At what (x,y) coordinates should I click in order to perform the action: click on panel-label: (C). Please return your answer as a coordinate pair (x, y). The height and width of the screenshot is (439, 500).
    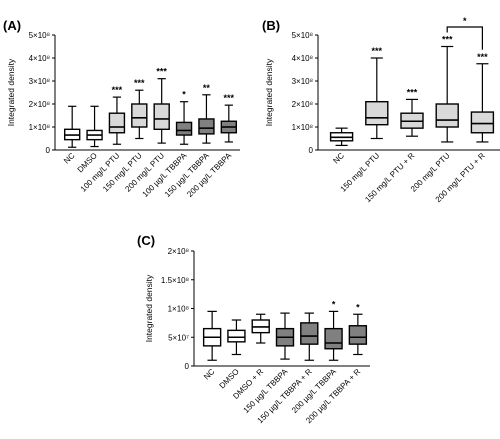
    Looking at the image, I should click on (146, 240).